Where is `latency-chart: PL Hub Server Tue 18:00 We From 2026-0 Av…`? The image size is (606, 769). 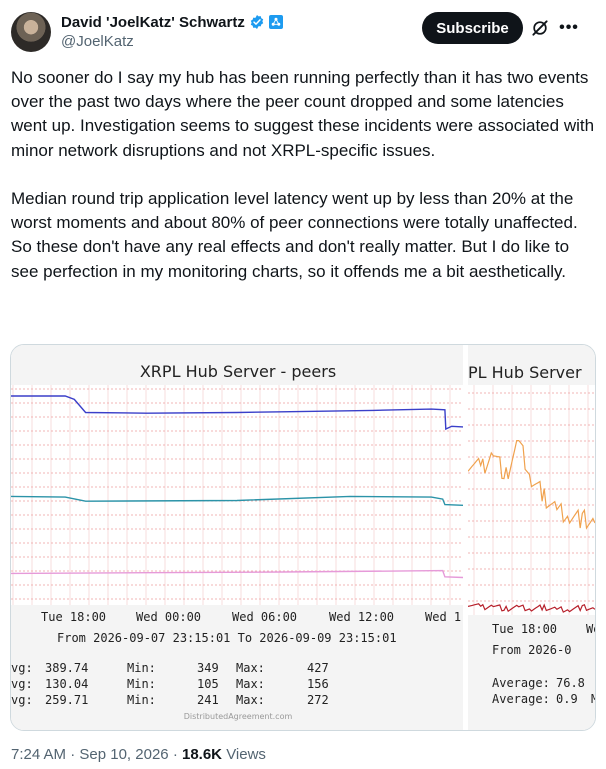 latency-chart: PL Hub Server Tue 18:00 We From 2026-0 Av… is located at coordinates (531, 537).